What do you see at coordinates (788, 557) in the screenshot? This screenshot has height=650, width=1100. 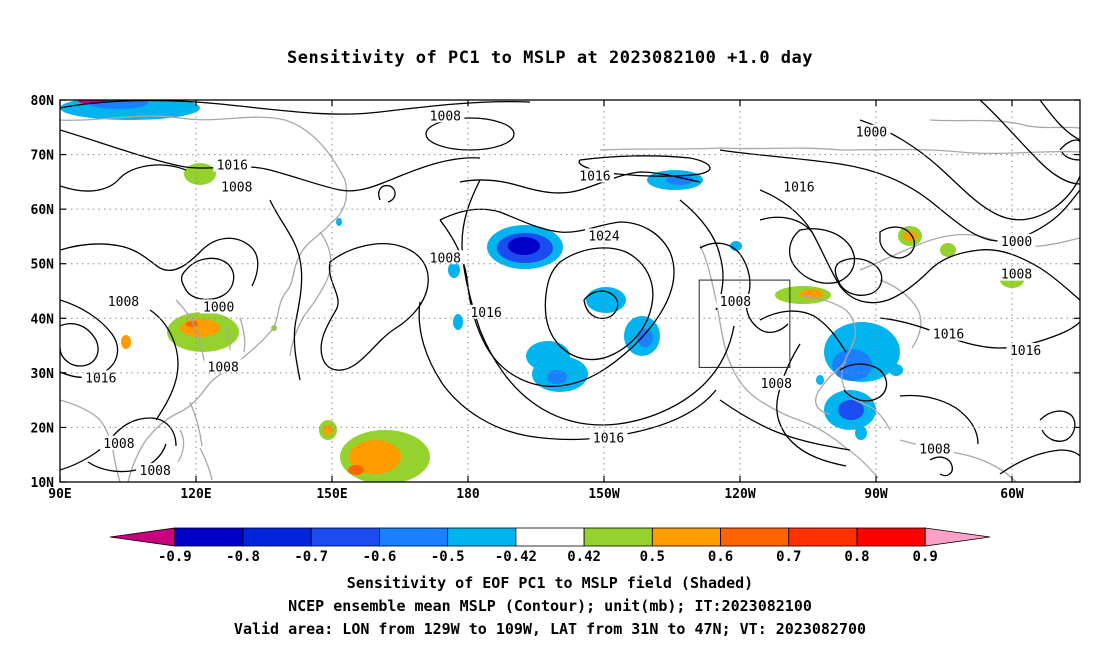 I see `colorbar-label: 0.7` at bounding box center [788, 557].